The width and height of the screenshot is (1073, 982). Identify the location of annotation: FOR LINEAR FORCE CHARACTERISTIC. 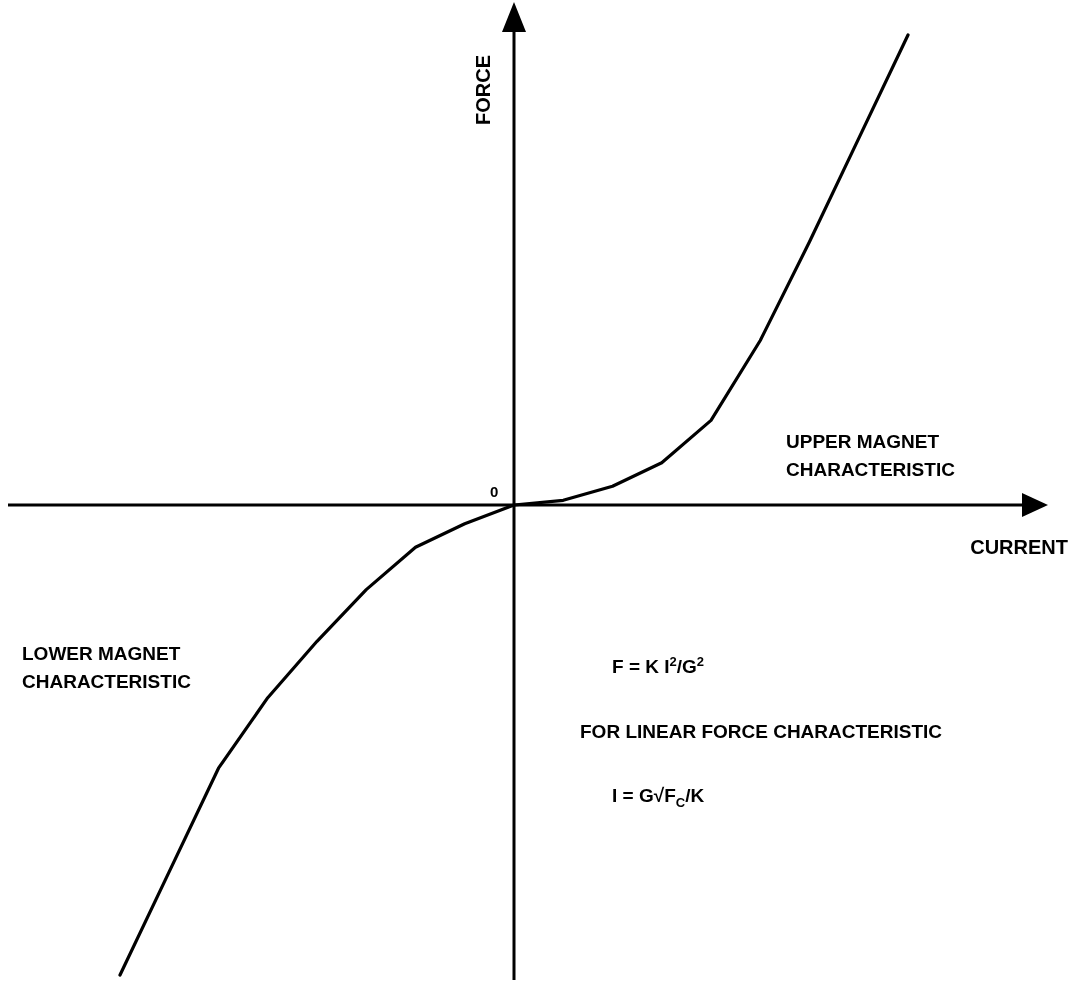
(761, 732).